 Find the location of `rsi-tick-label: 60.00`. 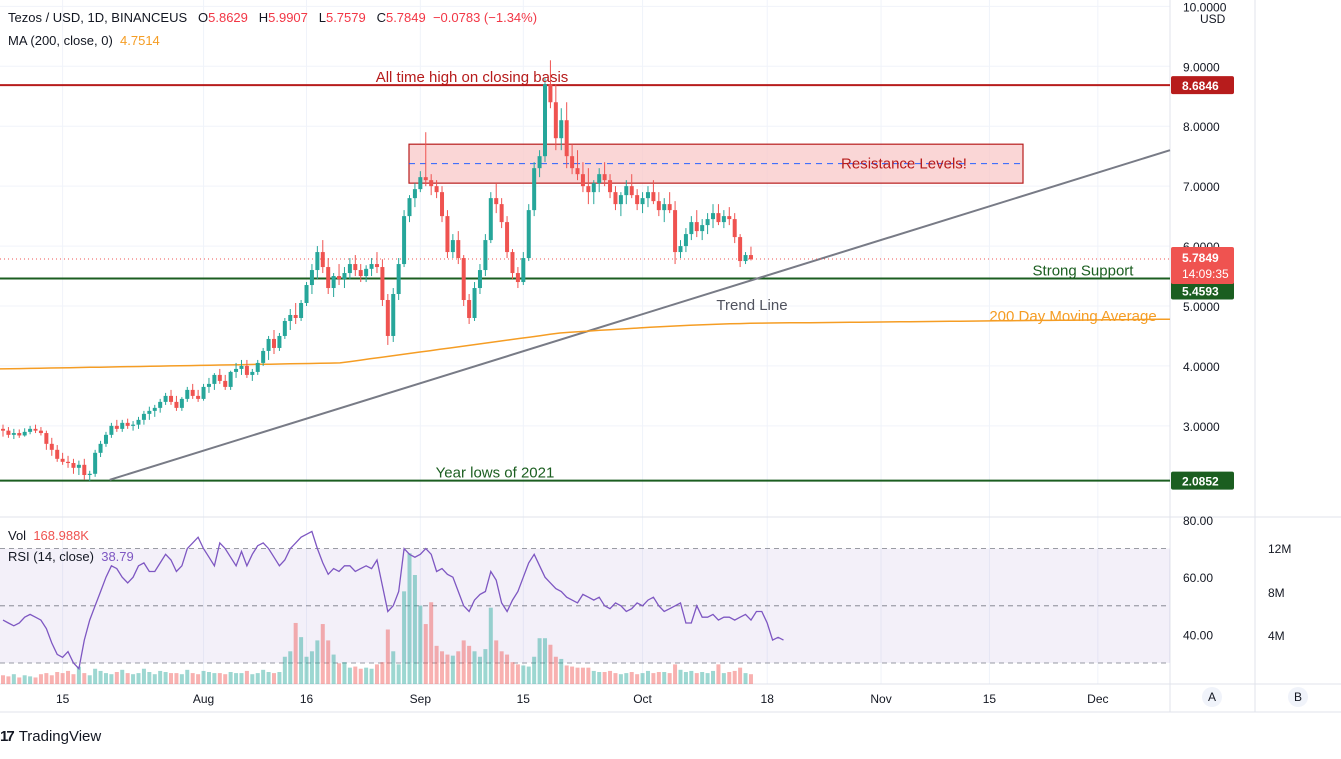

rsi-tick-label: 60.00 is located at coordinates (1198, 578).